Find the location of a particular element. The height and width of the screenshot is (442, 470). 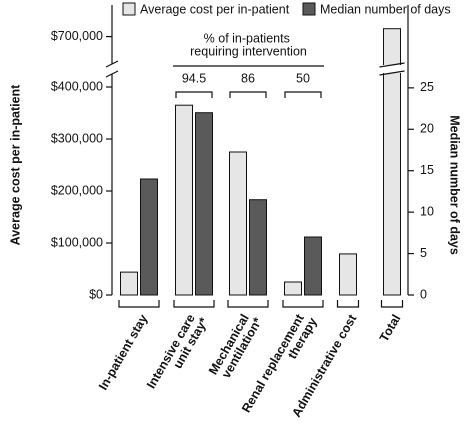

y-tick-label: $300,000 is located at coordinates (77, 138).